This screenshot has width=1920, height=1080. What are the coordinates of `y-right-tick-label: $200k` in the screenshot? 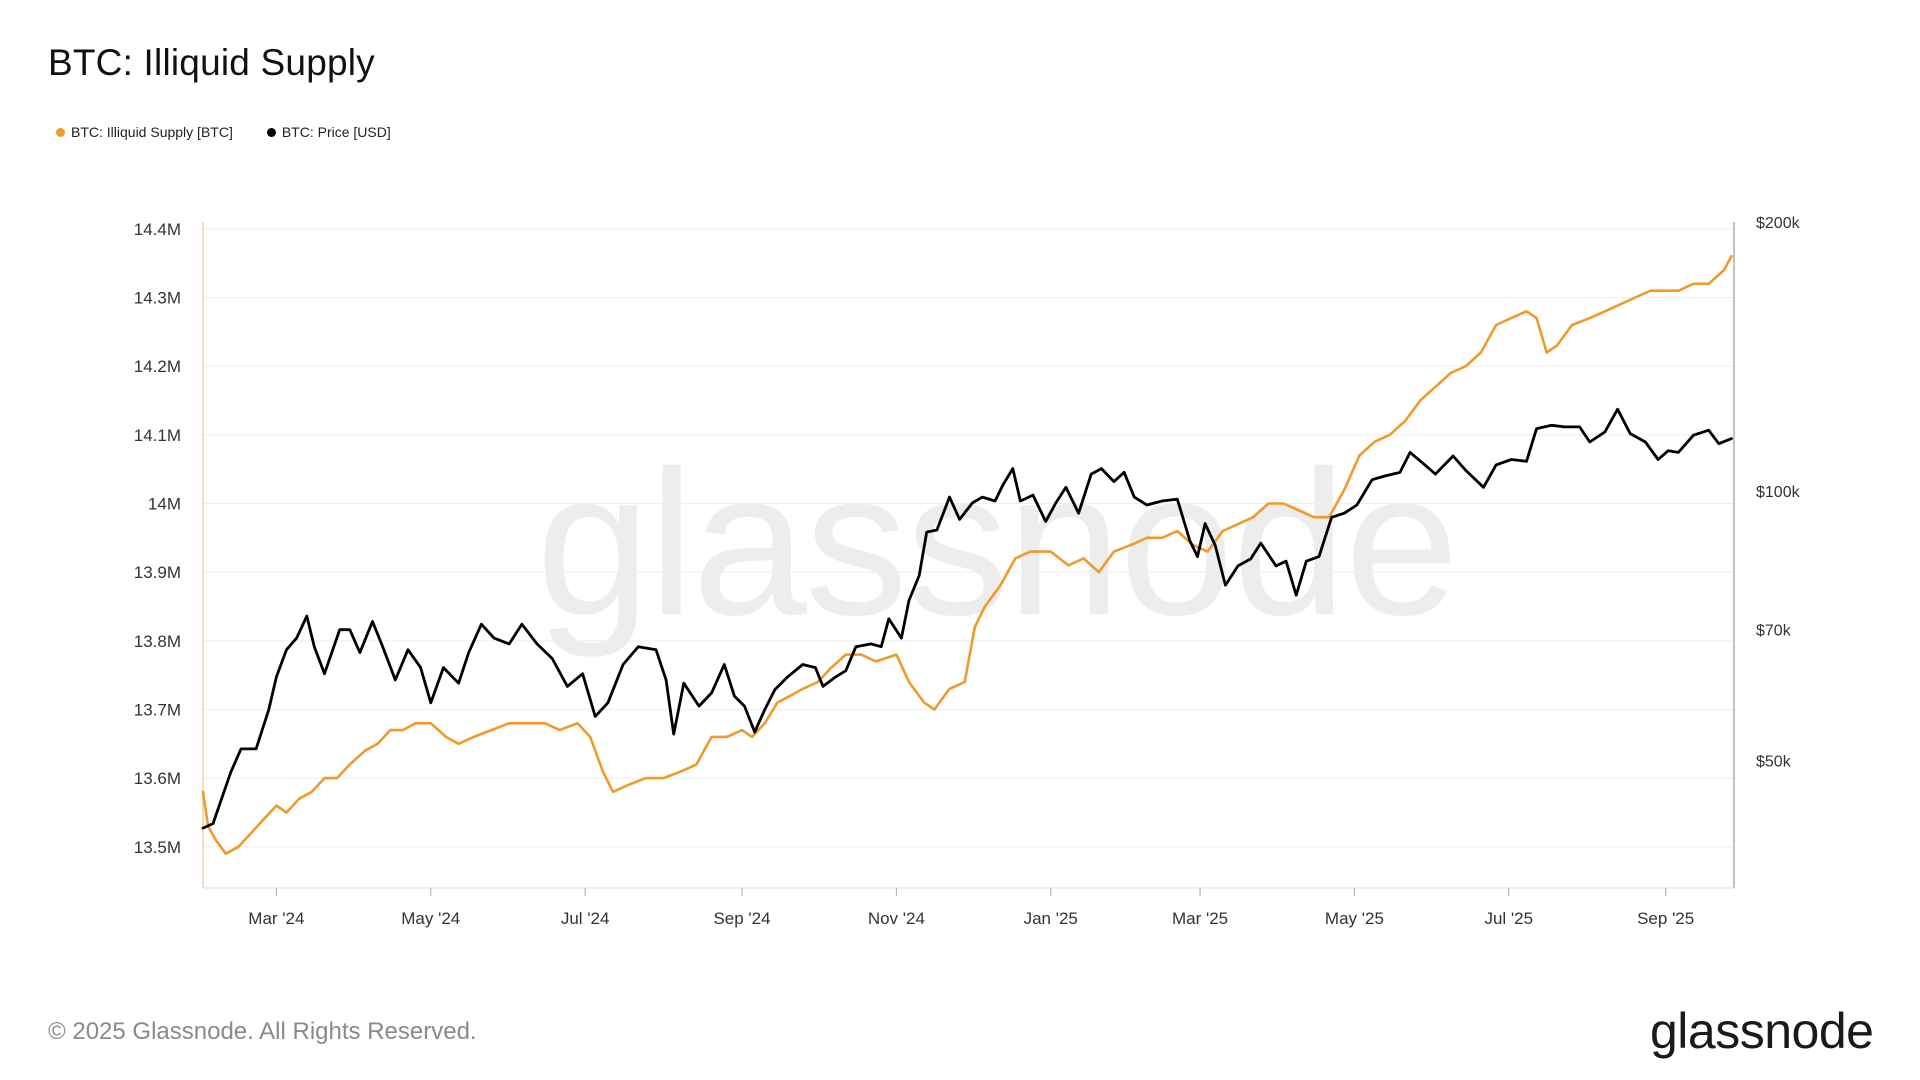 It's located at (1778, 223).